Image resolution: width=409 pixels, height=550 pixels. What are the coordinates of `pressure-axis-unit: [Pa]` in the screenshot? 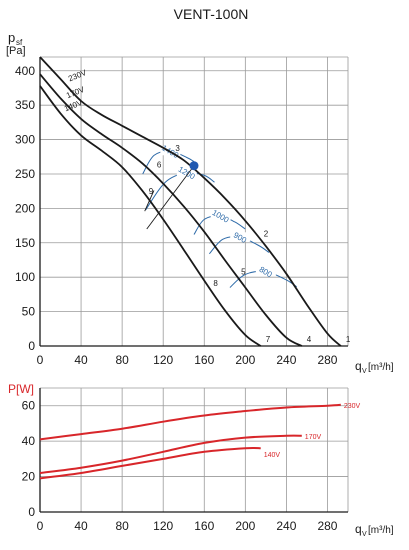 It's located at (16, 51).